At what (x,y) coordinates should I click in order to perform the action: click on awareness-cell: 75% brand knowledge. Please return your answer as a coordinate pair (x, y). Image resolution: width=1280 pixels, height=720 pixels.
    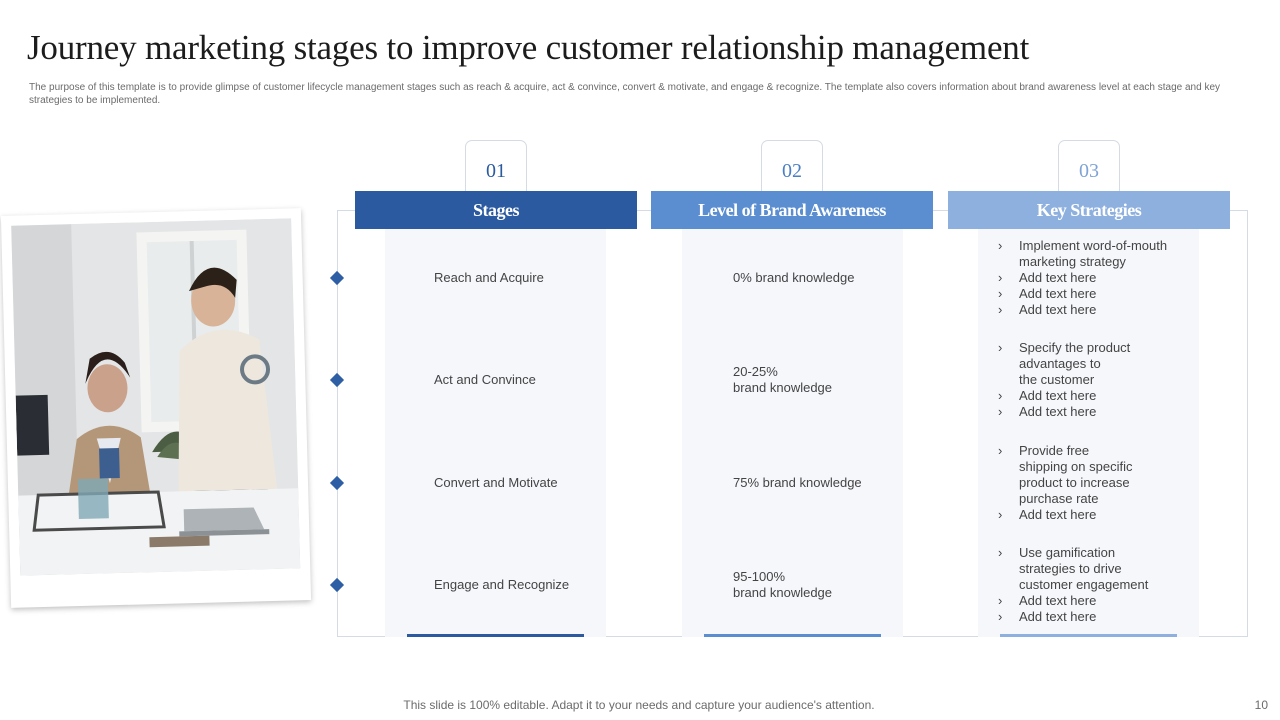
    Looking at the image, I should click on (797, 483).